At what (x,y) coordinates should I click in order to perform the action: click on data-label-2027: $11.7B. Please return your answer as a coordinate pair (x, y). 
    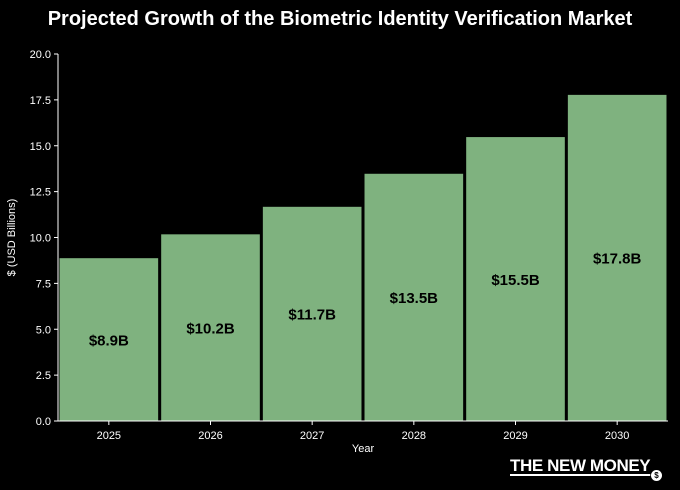
    Looking at the image, I should click on (312, 315).